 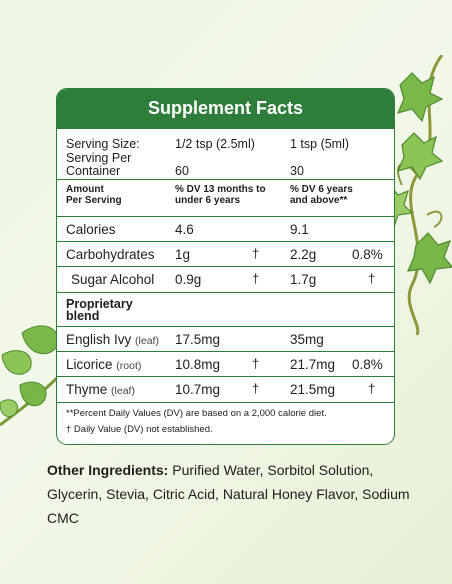 What do you see at coordinates (182, 171) in the screenshot?
I see `servings-per-container-child: 60` at bounding box center [182, 171].